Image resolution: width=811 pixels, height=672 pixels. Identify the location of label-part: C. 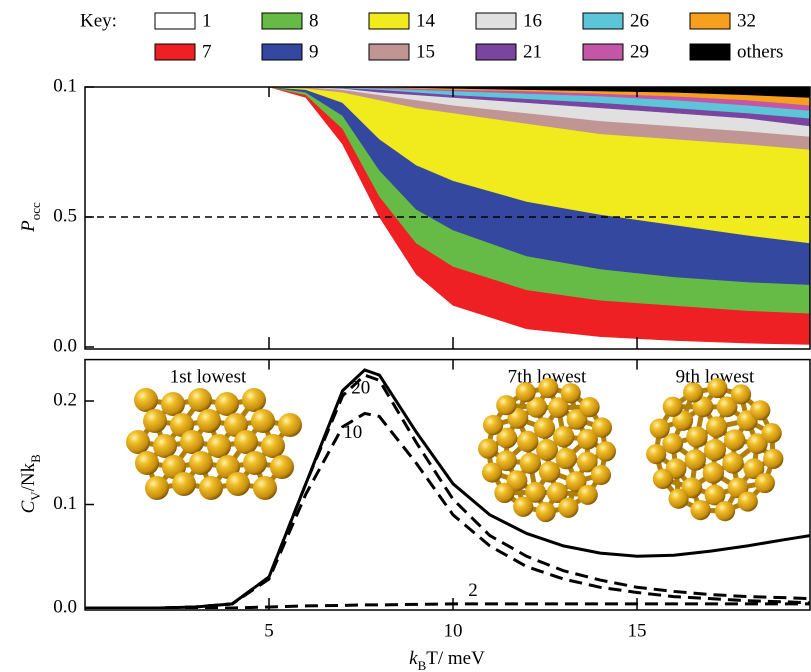
(28, 506).